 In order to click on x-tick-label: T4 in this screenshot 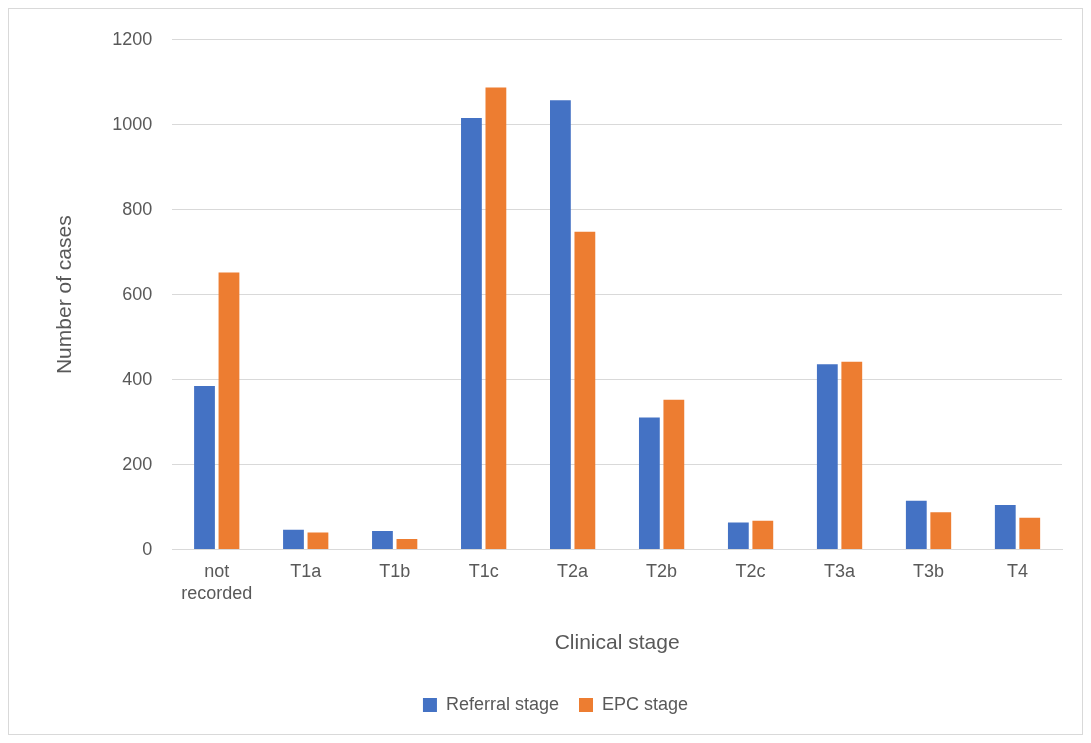, I will do `click(1018, 571)`.